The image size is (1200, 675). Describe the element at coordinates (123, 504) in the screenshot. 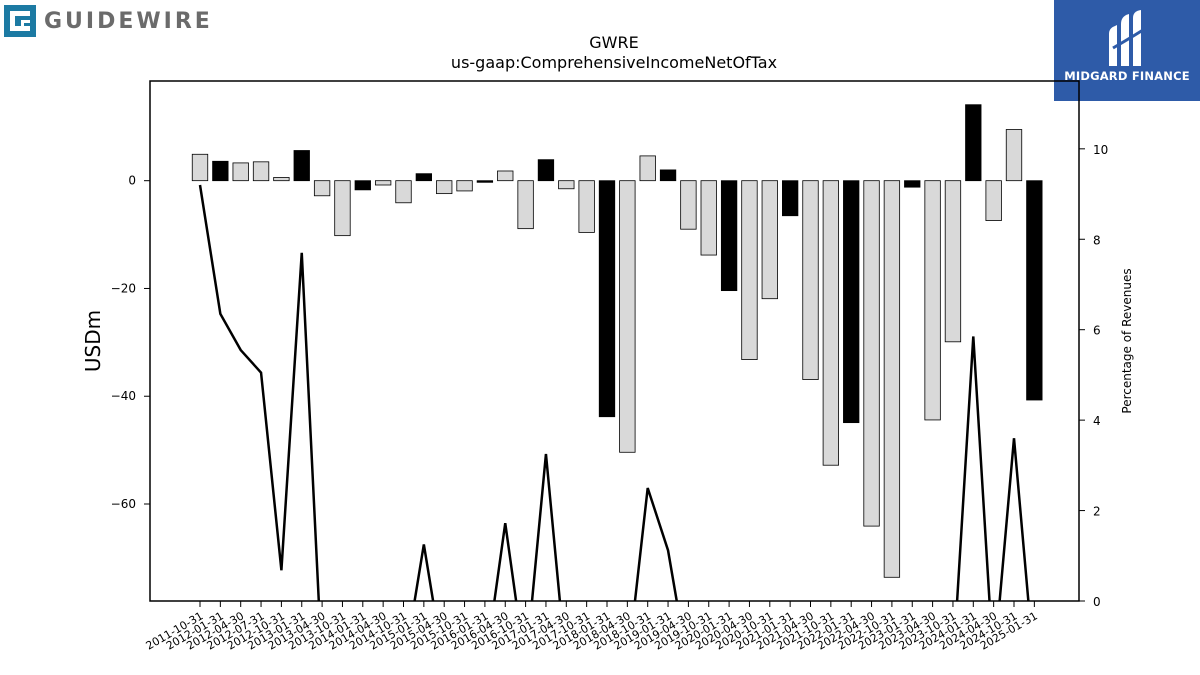

I see `y-tick-label: −60` at that location.